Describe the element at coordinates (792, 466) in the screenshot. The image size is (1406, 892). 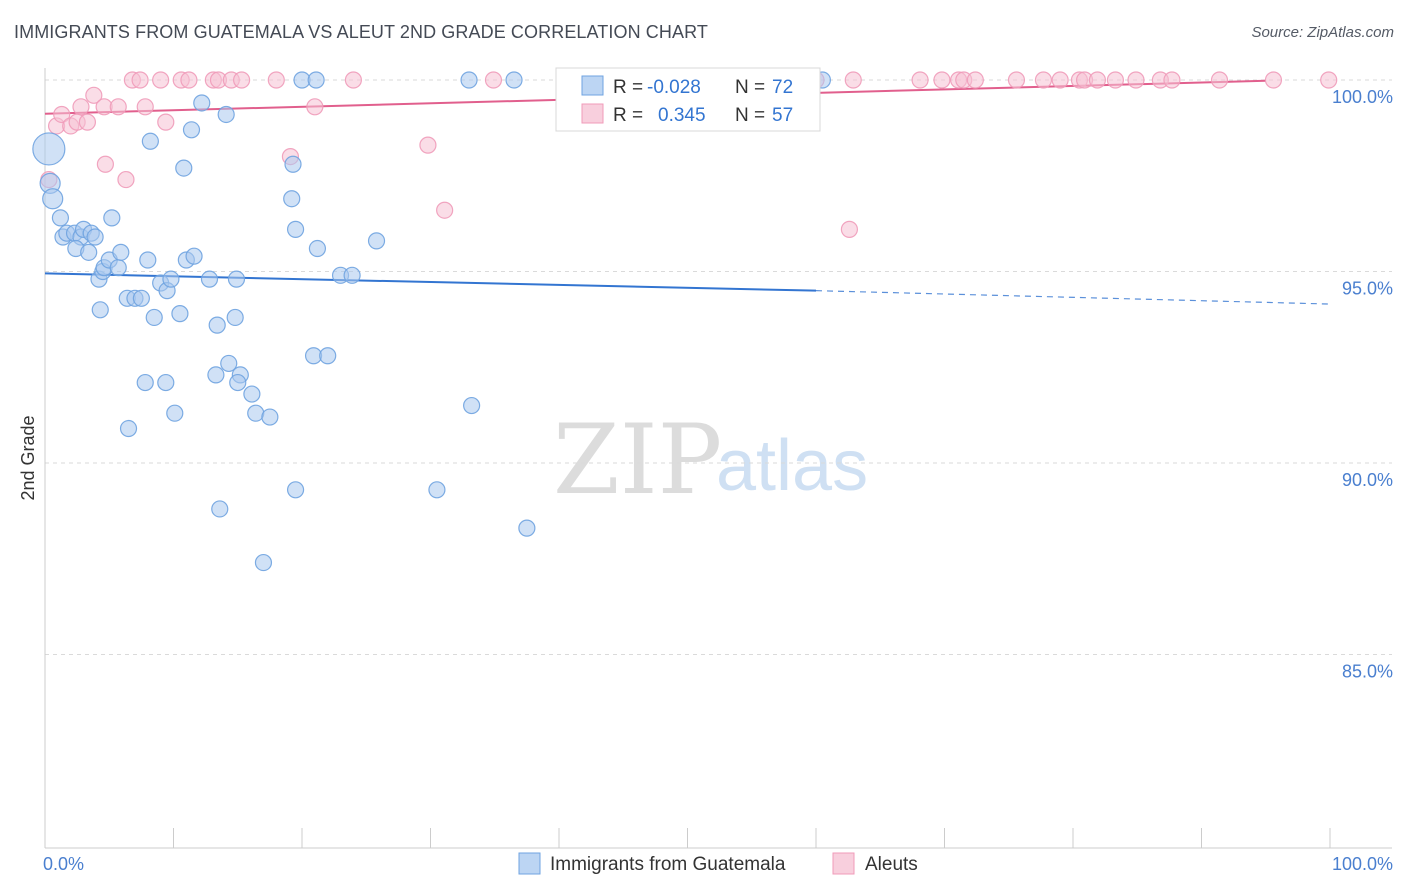
I see `watermark-atlas: atlas` at that location.